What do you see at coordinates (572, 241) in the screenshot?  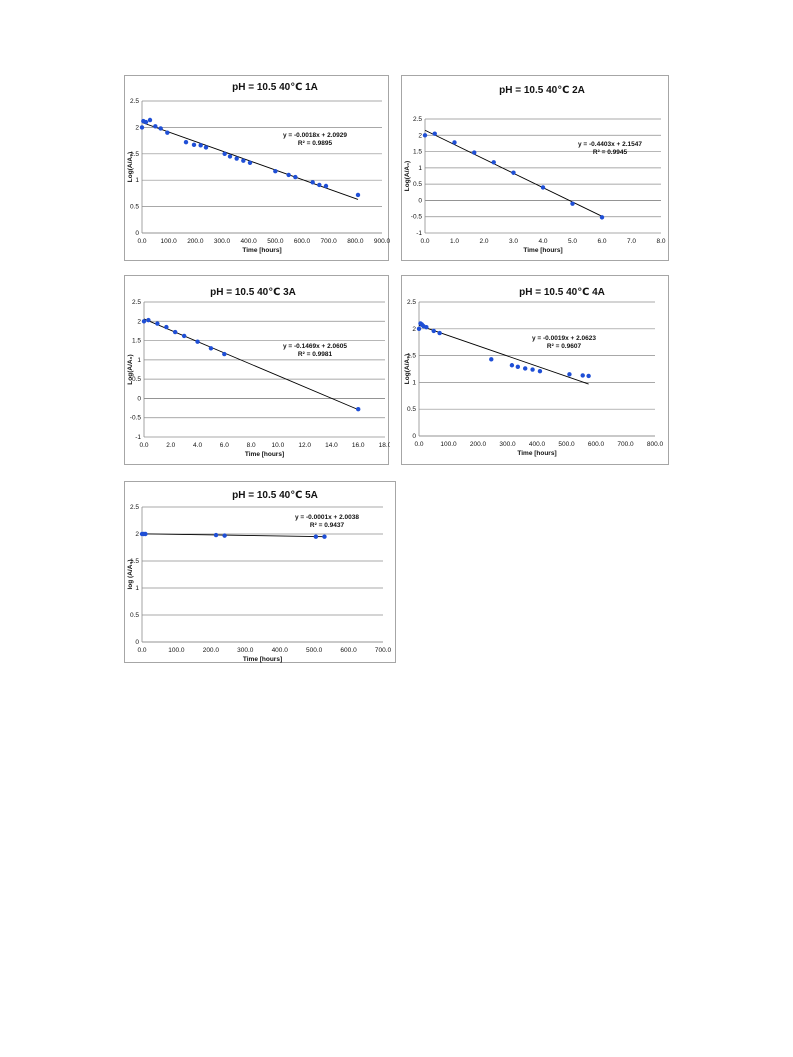 I see `x-tick-label: 5.0` at bounding box center [572, 241].